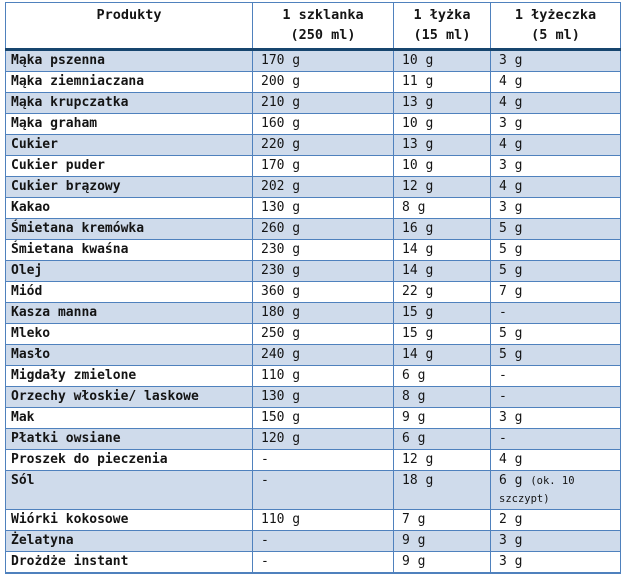 The height and width of the screenshot is (575, 626). Describe the element at coordinates (281, 81) in the screenshot. I see `glass-value: 200 g` at that location.